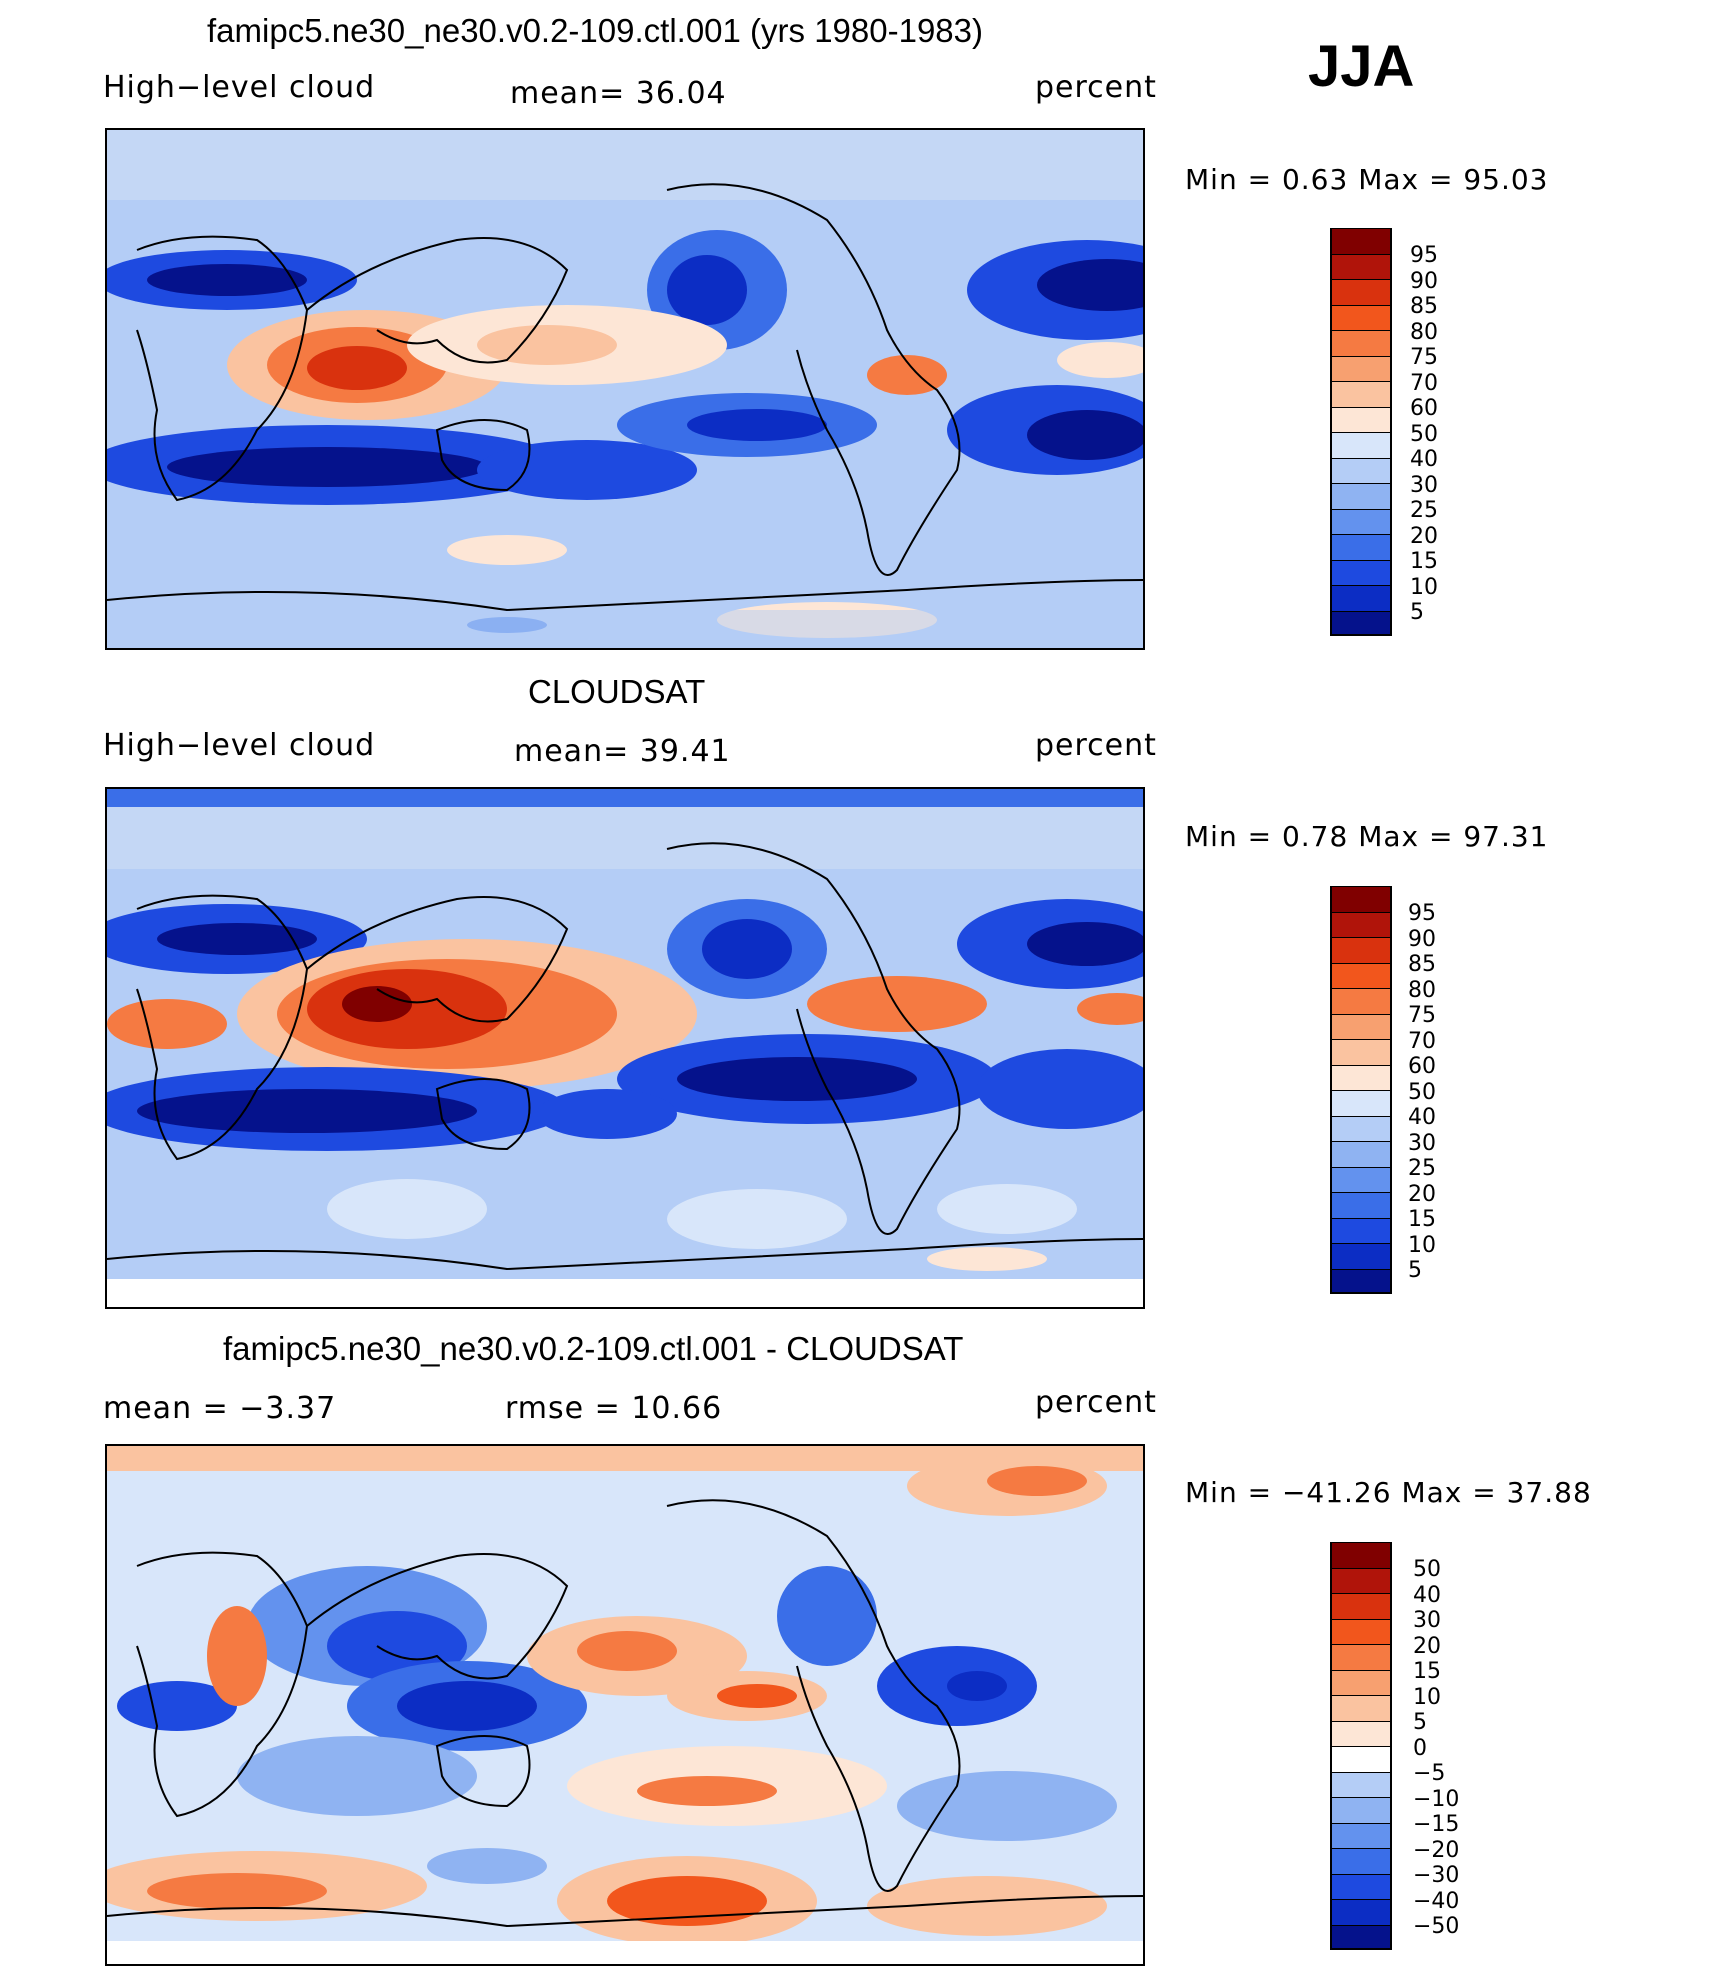 The width and height of the screenshot is (1710, 1969). I want to click on panel3-minmax: Min = −41.26 Max = 37.88, so click(1388, 1492).